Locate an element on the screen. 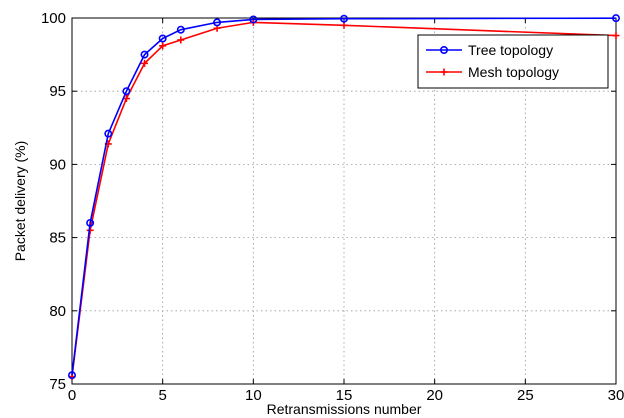 The width and height of the screenshot is (624, 418). x-tick-label: 10 is located at coordinates (253, 395).